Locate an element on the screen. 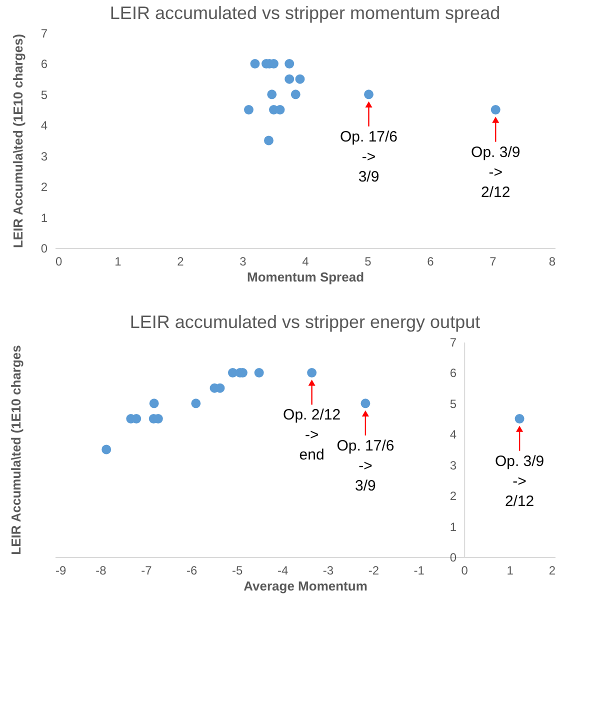  x-tick-label: -3 is located at coordinates (328, 571).